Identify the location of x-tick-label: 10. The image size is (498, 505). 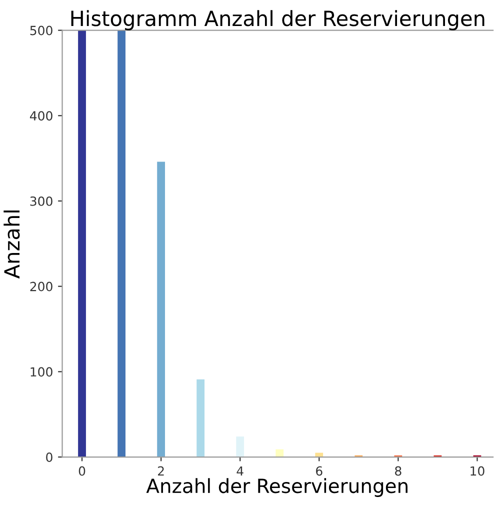
(477, 471).